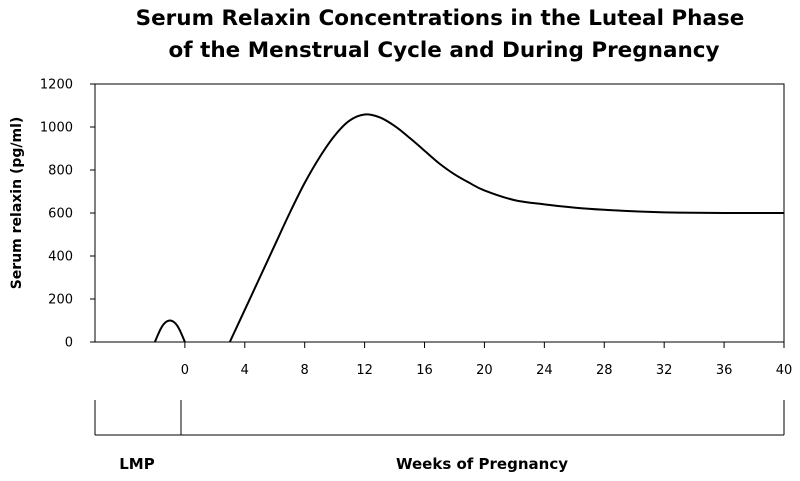 The height and width of the screenshot is (481, 800). Describe the element at coordinates (439, 436) in the screenshot. I see `phase-bar: LMP Weeks of Pregnancy` at that location.